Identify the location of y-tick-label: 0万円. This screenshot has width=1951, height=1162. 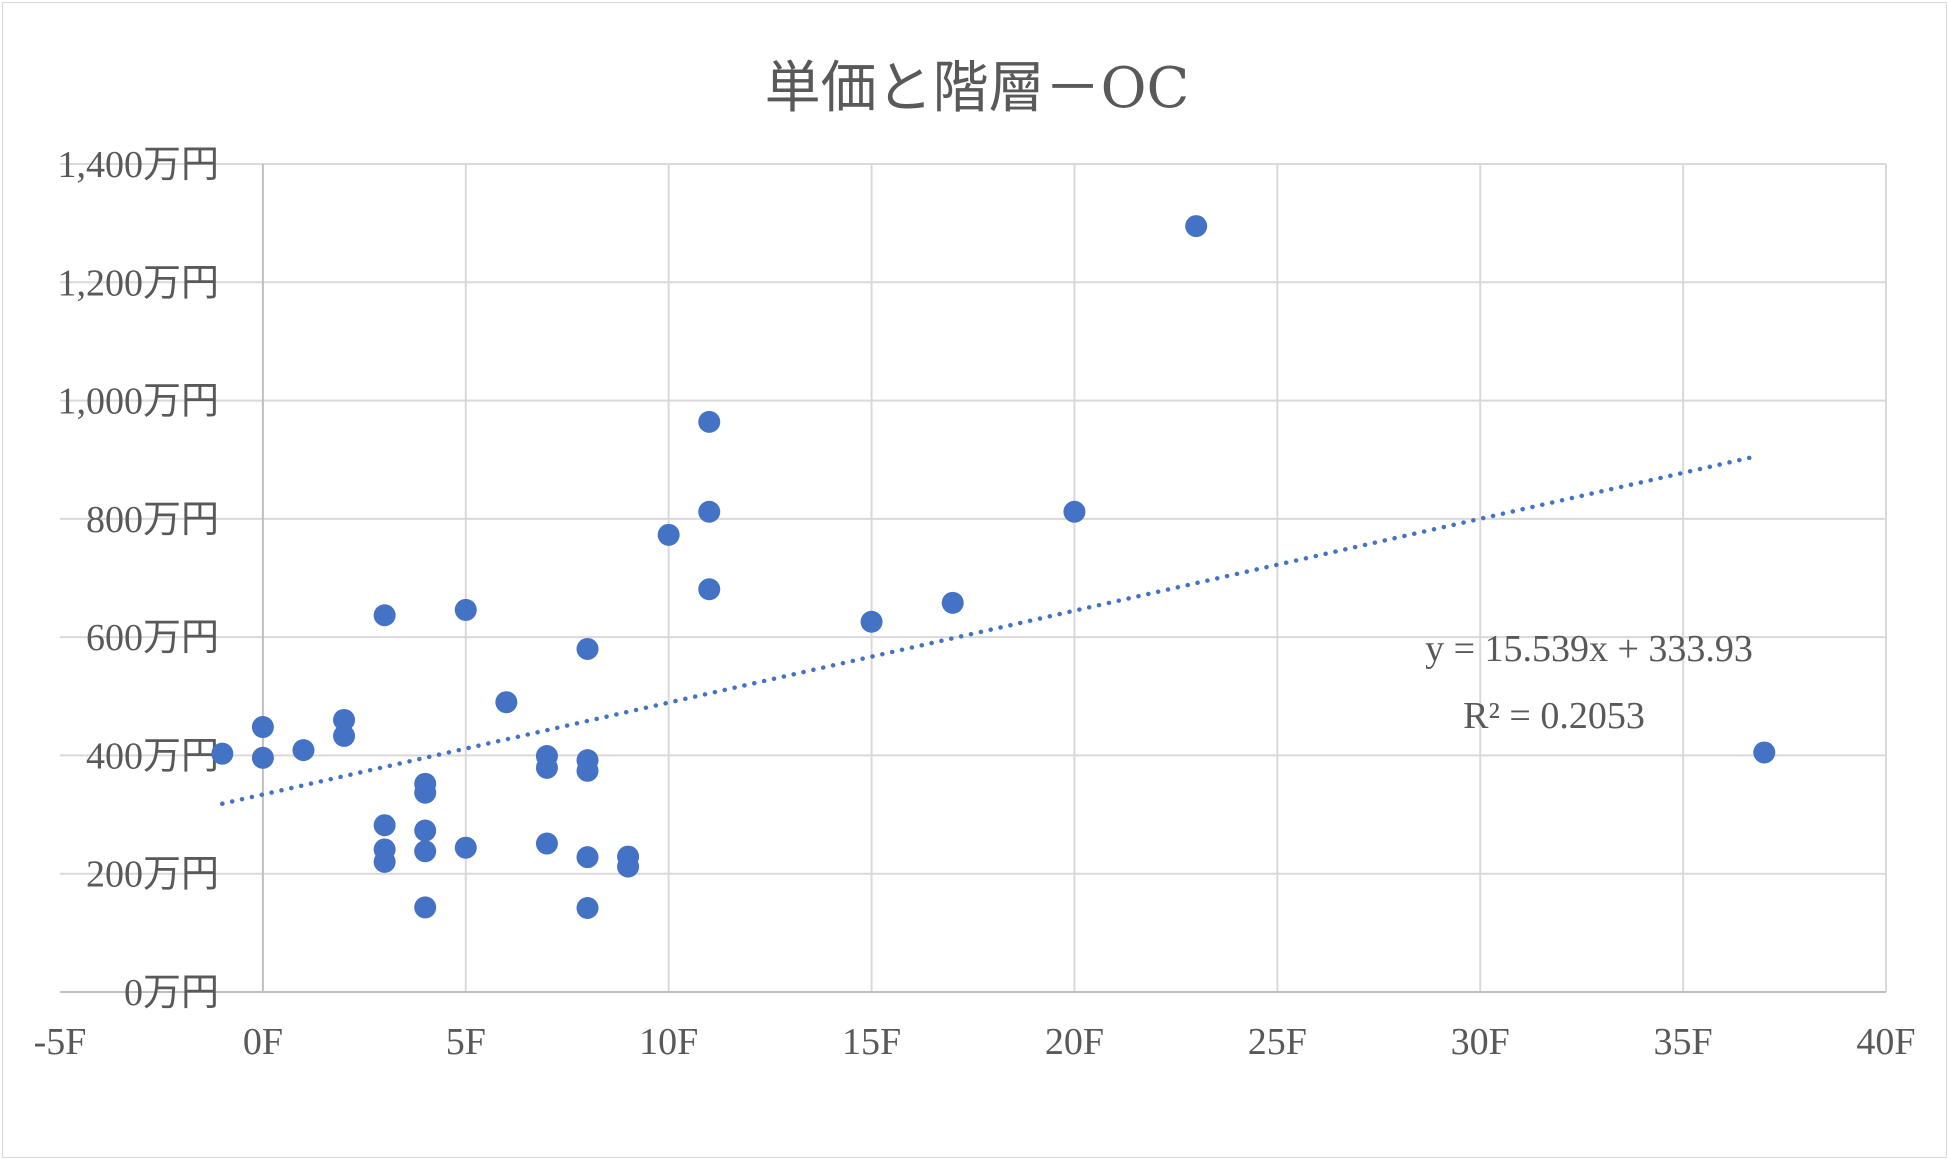
(171, 993).